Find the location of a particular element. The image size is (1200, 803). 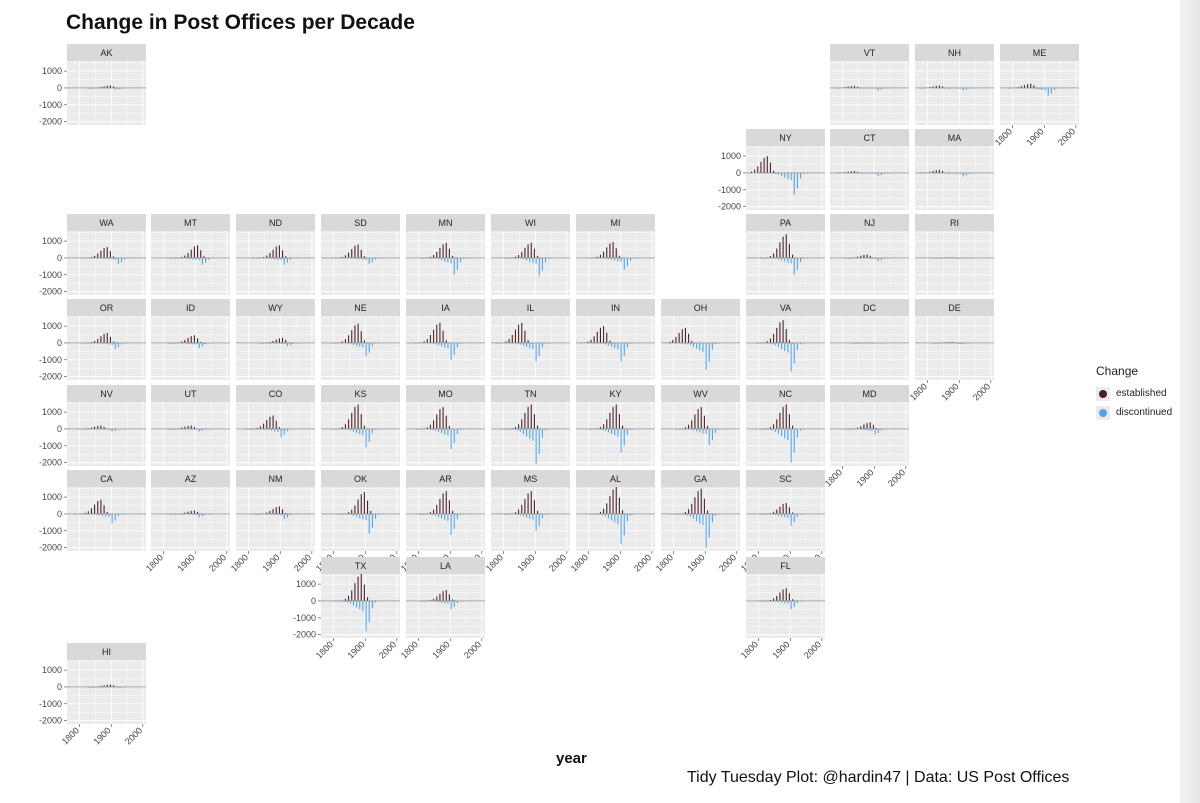

legend-item-established: established is located at coordinates (1134, 393).